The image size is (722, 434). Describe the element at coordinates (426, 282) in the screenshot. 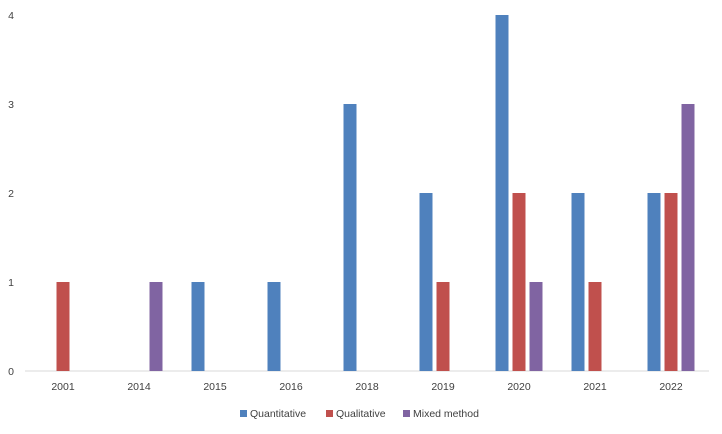

I see `bar-quantitative-2019` at that location.